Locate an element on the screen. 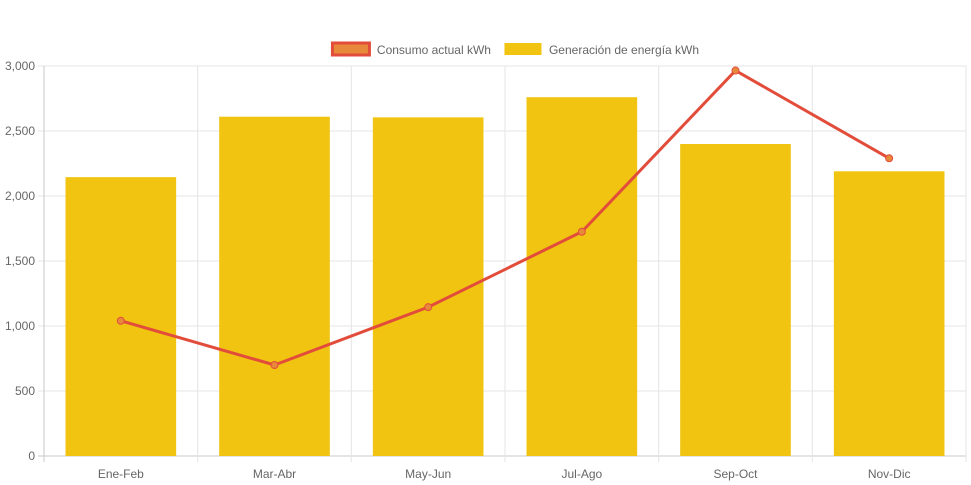  x-tick-label: Sep-Oct is located at coordinates (735, 474).